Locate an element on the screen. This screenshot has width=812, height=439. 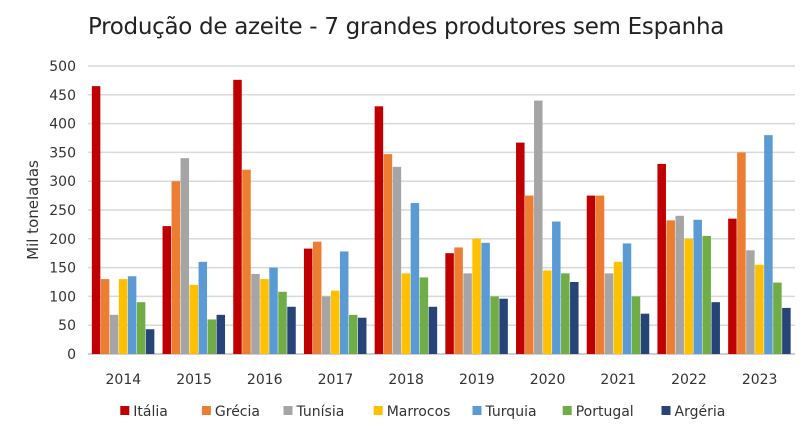
legend-label: Marrocos is located at coordinates (419, 412).